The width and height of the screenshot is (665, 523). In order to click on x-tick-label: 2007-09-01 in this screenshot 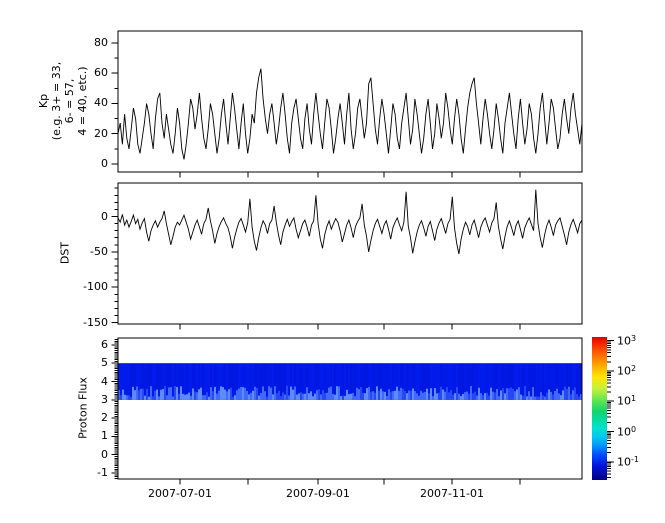, I will do `click(318, 493)`.